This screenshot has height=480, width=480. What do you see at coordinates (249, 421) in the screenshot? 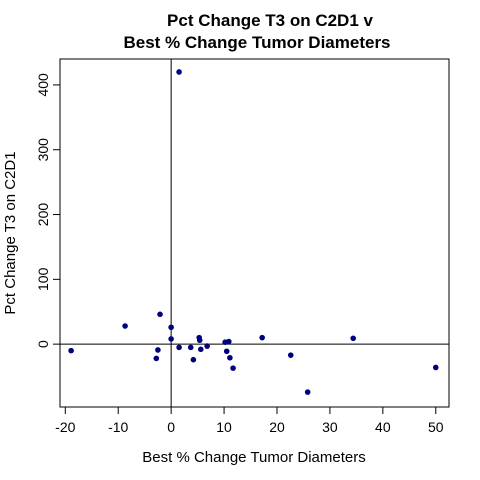
I see `x-axis: -20 -10 0 10 20 30 40 50` at bounding box center [249, 421].